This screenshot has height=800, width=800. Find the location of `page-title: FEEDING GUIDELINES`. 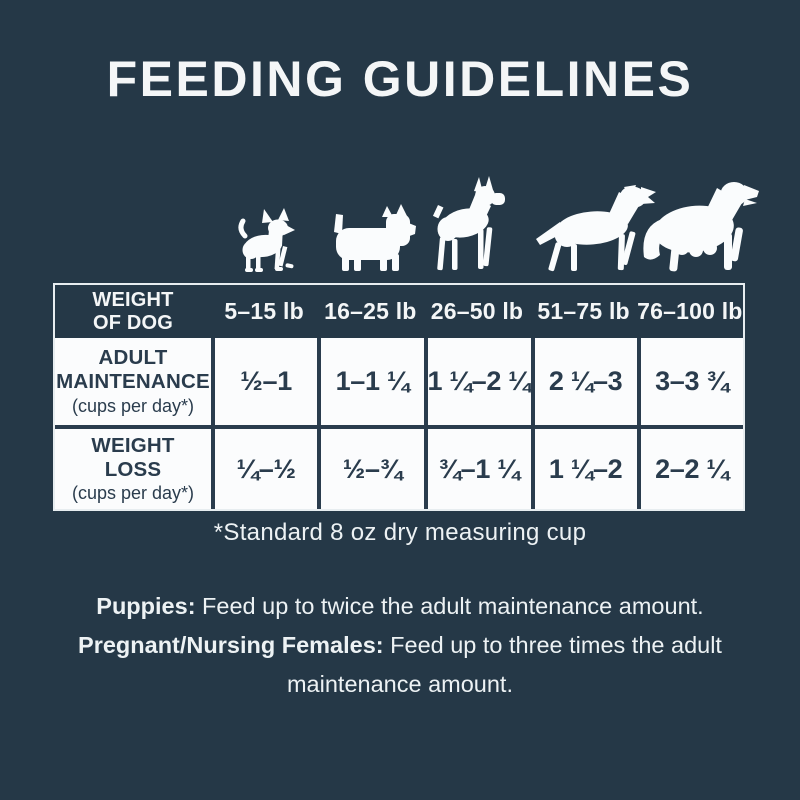

page-title: FEEDING GUIDELINES is located at coordinates (400, 79).